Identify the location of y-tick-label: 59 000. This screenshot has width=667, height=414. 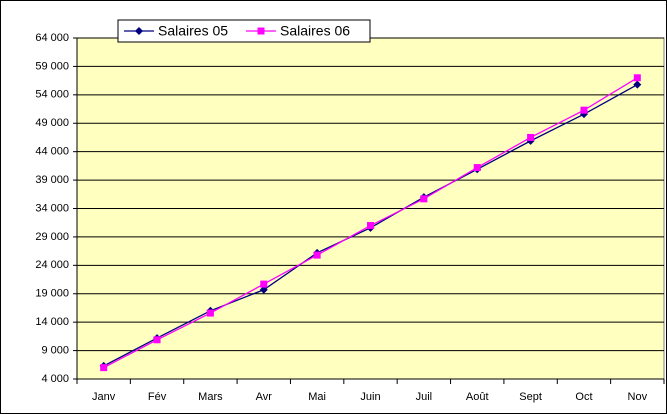
(52, 66).